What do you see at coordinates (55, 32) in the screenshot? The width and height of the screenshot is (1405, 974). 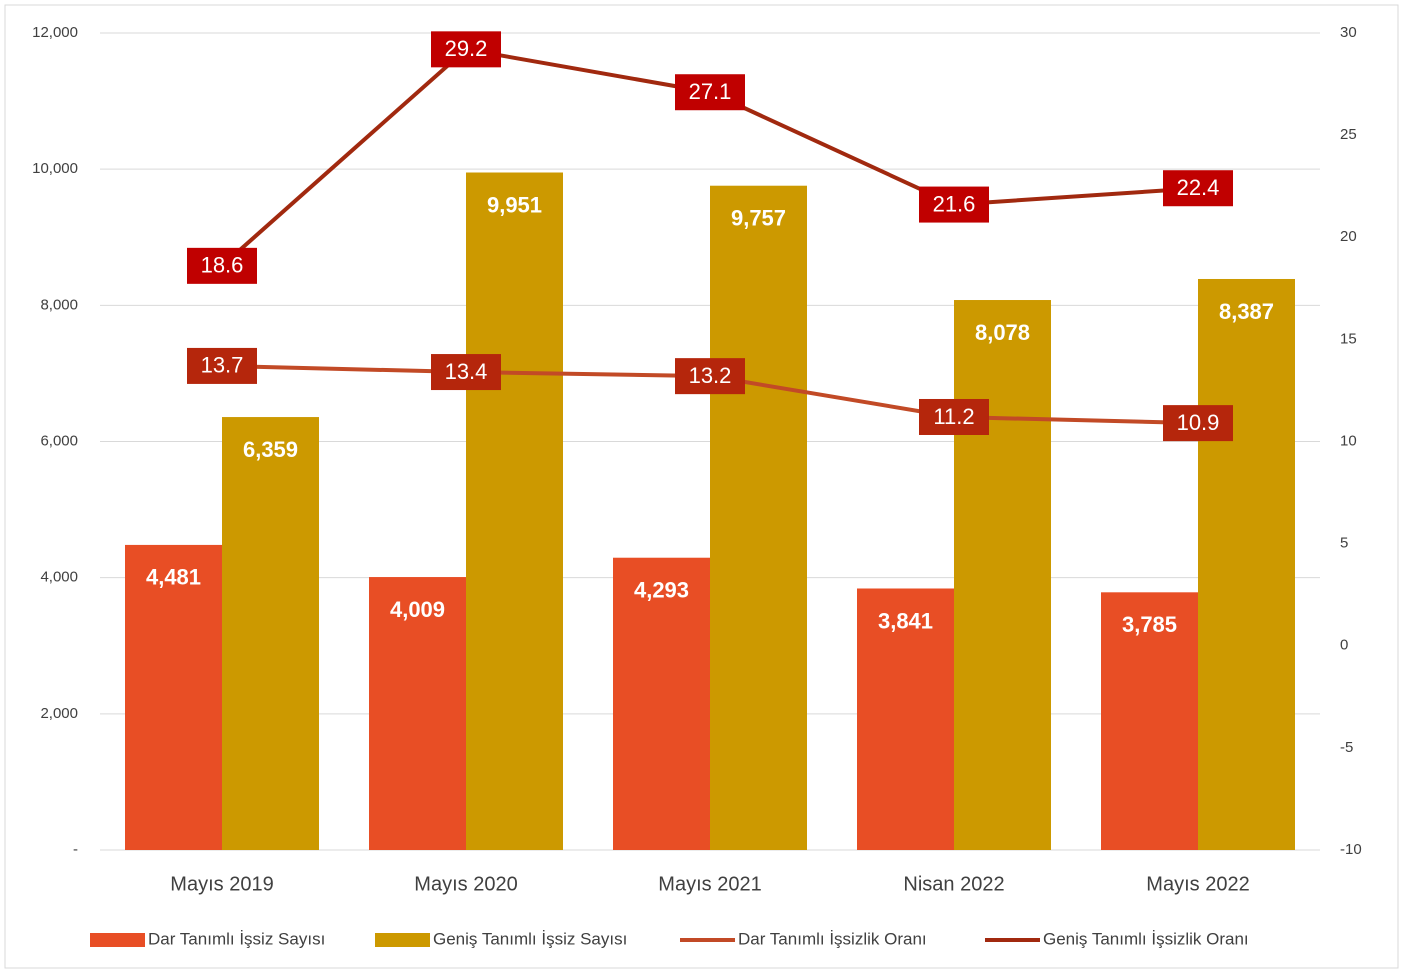 I see `y-tick-label: 12,000` at bounding box center [55, 32].